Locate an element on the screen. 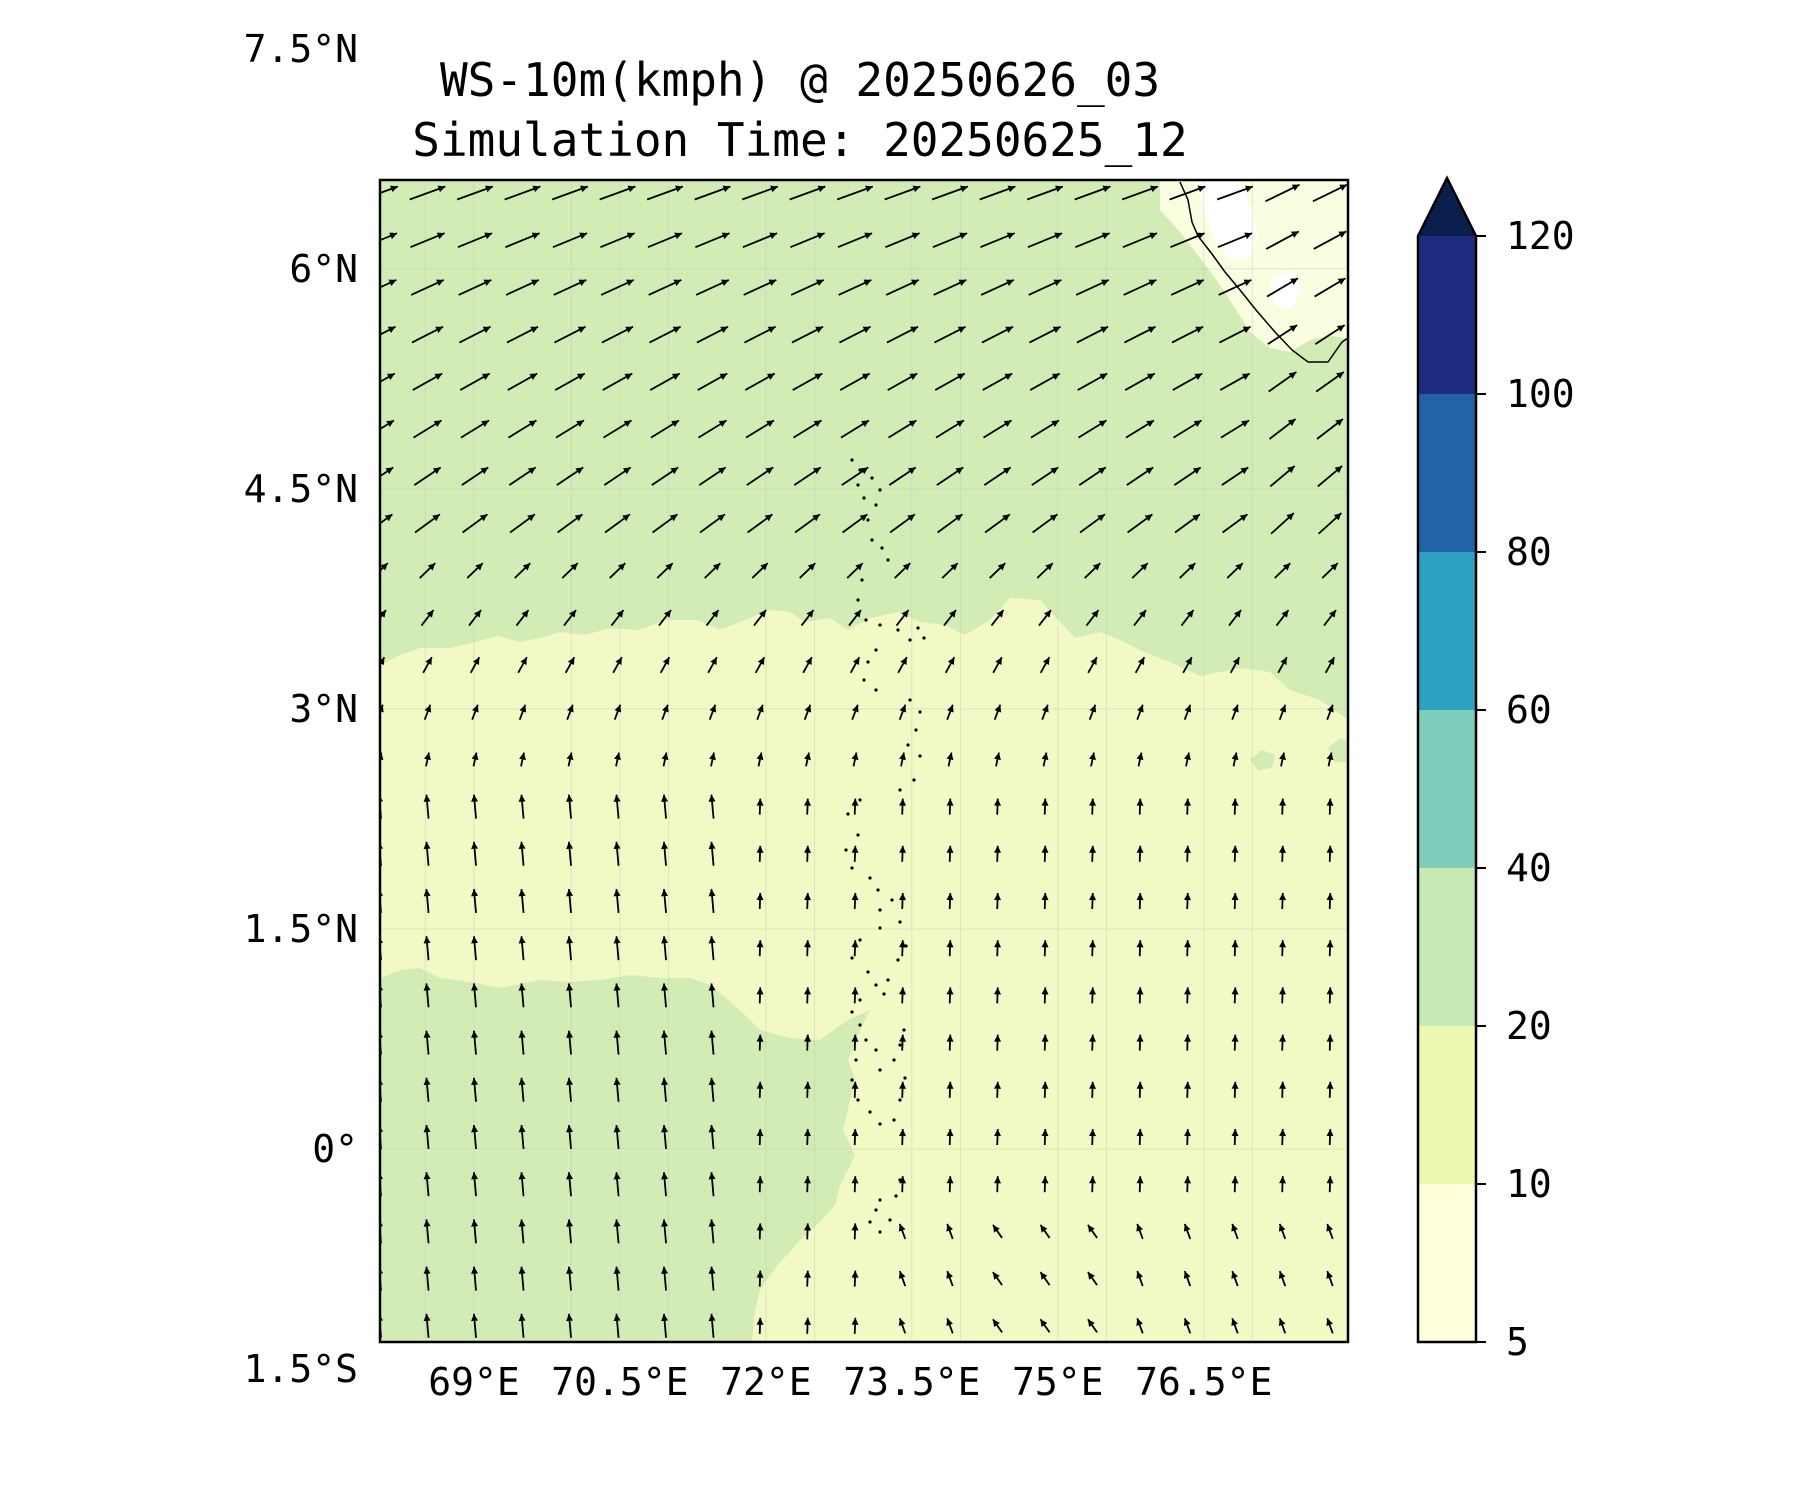 Image resolution: width=1800 pixels, height=1500 pixels. colorbar-segment is located at coordinates (1447, 789).